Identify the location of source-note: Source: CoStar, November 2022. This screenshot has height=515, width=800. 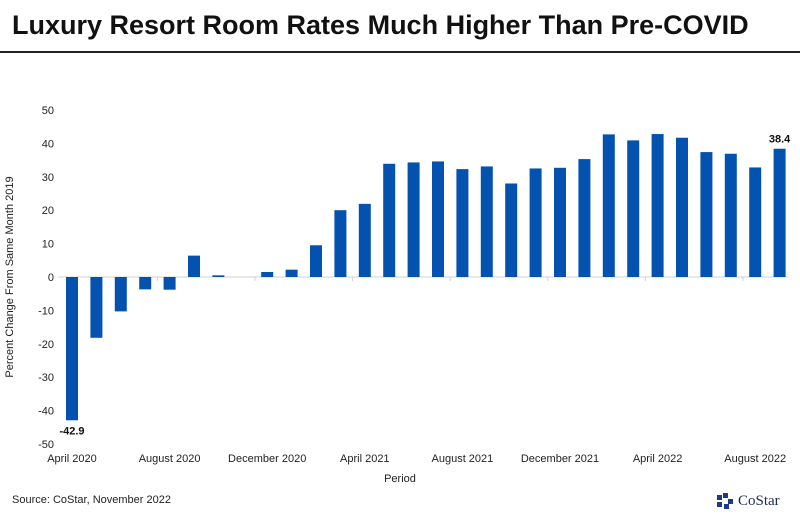
(91, 500).